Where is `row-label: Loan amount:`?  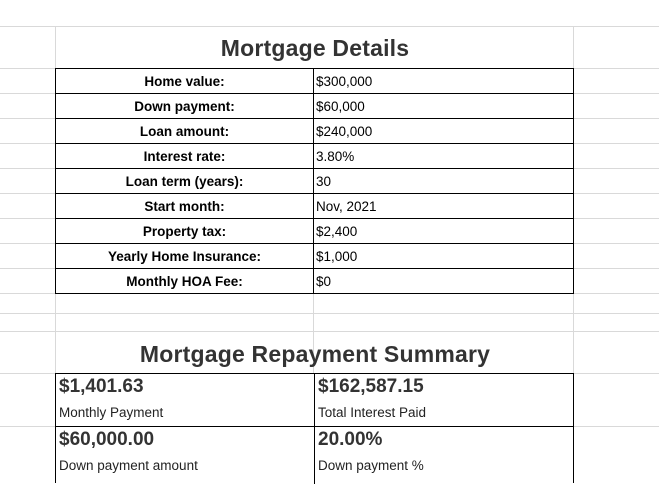
row-label: Loan amount: is located at coordinates (184, 131).